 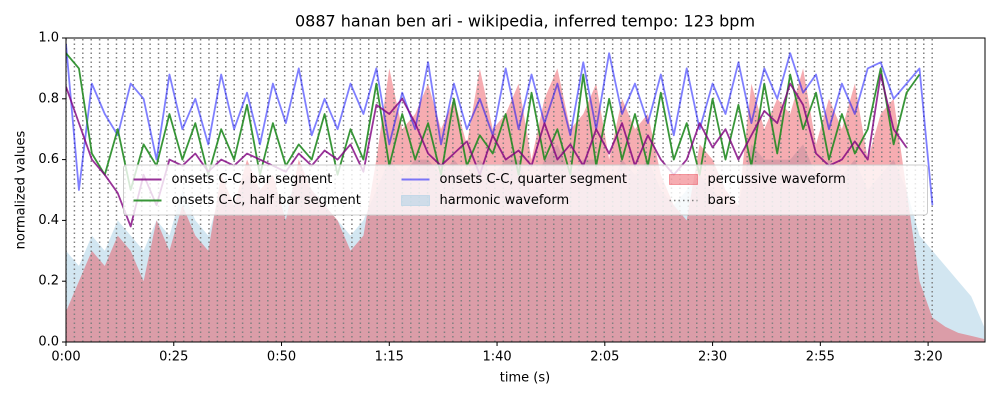 I want to click on y-tick-label: 0.8, so click(x=48, y=98).